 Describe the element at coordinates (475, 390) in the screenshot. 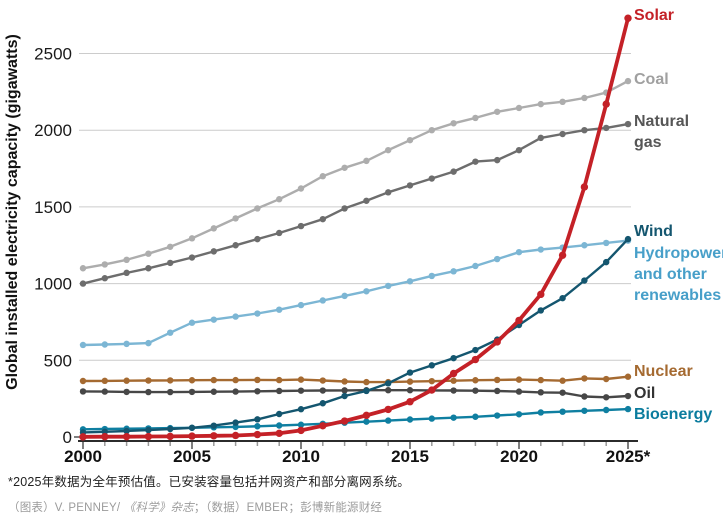

I see `point-oil-2018` at that location.